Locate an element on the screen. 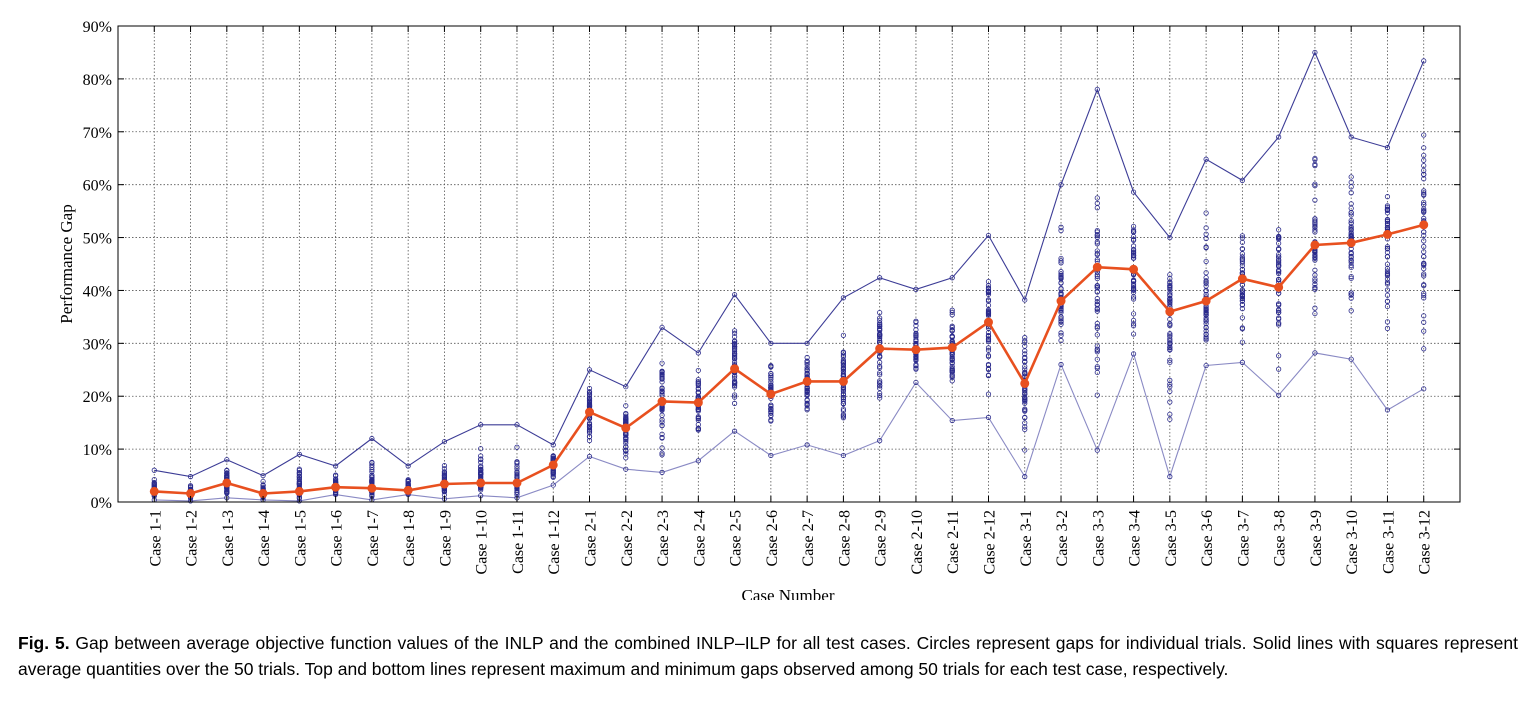 The width and height of the screenshot is (1530, 724). x-tick-label: Case 2-2 is located at coordinates (627, 538).